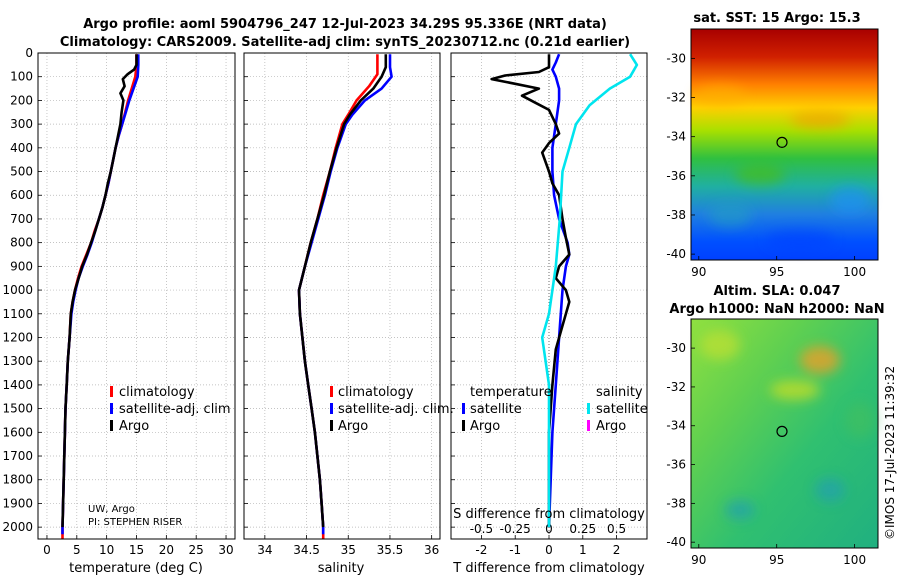 Image resolution: width=900 pixels, height=580 pixels. Describe the element at coordinates (348, 550) in the screenshot. I see `x-tick-label: 35` at that location.